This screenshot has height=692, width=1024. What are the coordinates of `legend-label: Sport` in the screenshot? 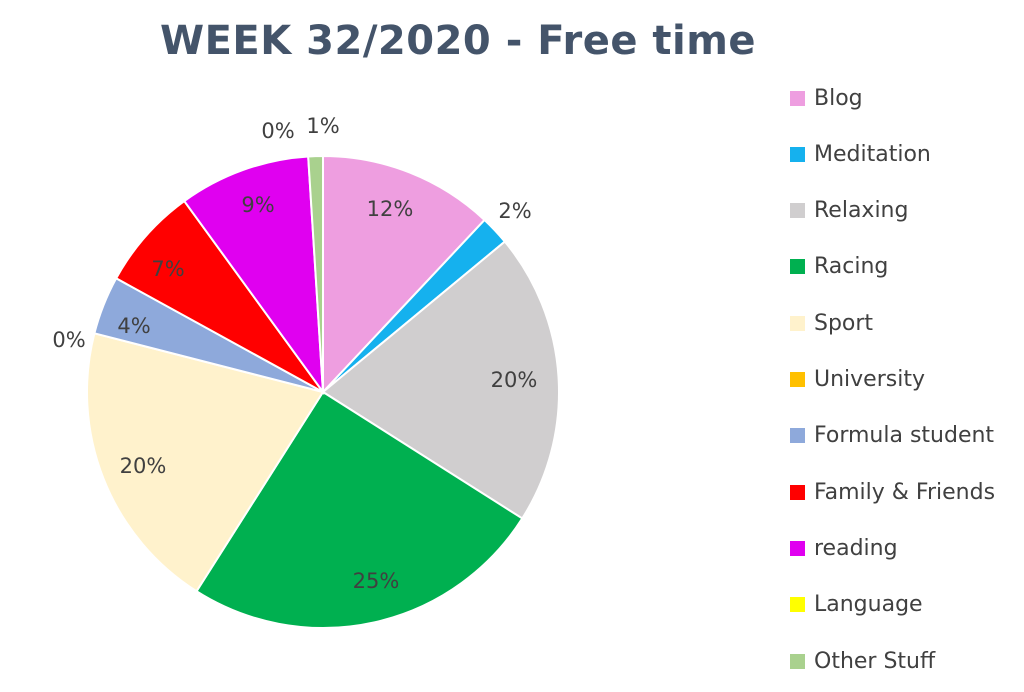 It's located at (844, 323).